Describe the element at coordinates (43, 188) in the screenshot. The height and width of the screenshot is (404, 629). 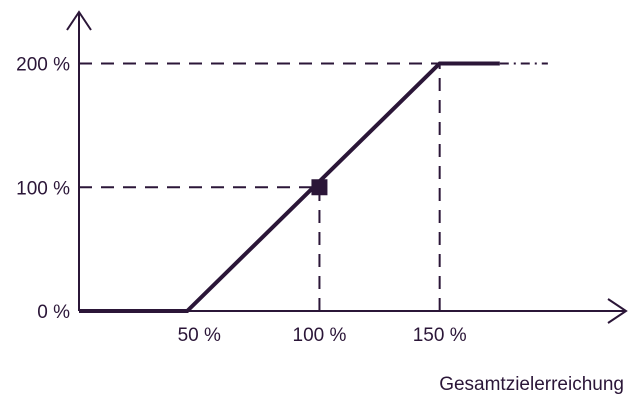
I see `y-tick-label: 100 %` at that location.